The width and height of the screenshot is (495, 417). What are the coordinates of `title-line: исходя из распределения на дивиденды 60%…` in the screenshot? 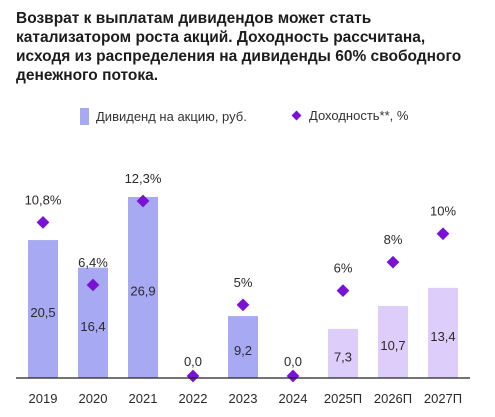 It's located at (239, 56).